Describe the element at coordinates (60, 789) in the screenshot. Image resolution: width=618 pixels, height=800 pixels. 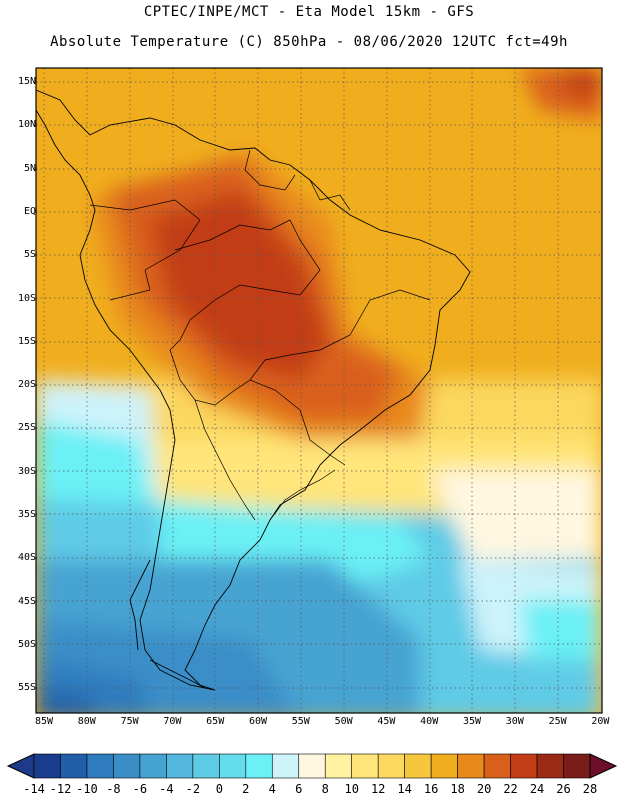
I see `colorbar-label: -12` at that location.